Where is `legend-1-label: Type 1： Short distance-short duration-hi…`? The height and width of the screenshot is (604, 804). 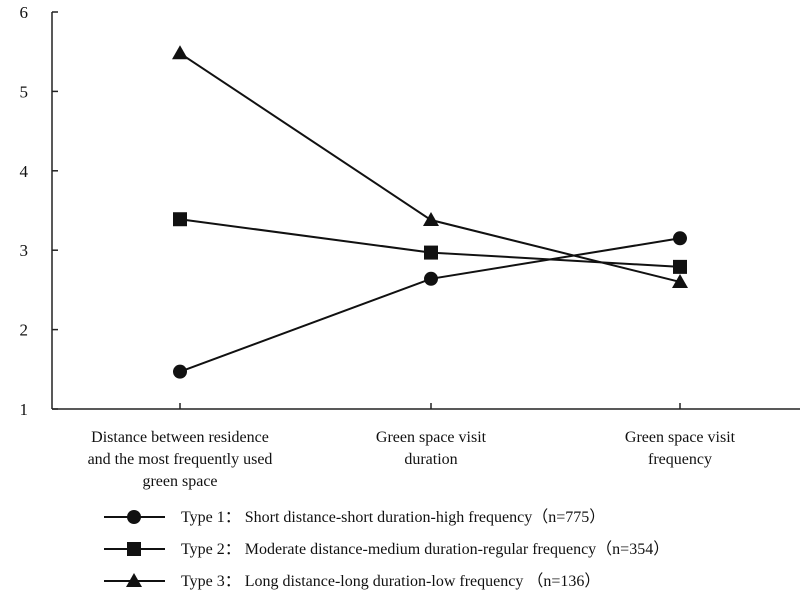
legend-1-label: Type 1： Short distance-short duration-hi… is located at coordinates (393, 517).